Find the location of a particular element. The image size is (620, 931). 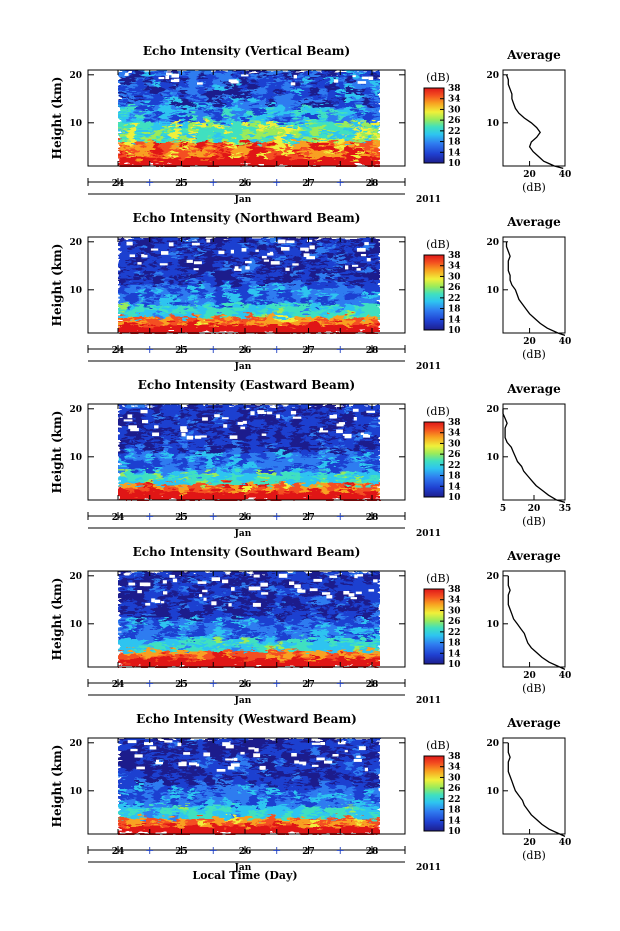

plot-frame is located at coordinates (246, 452).